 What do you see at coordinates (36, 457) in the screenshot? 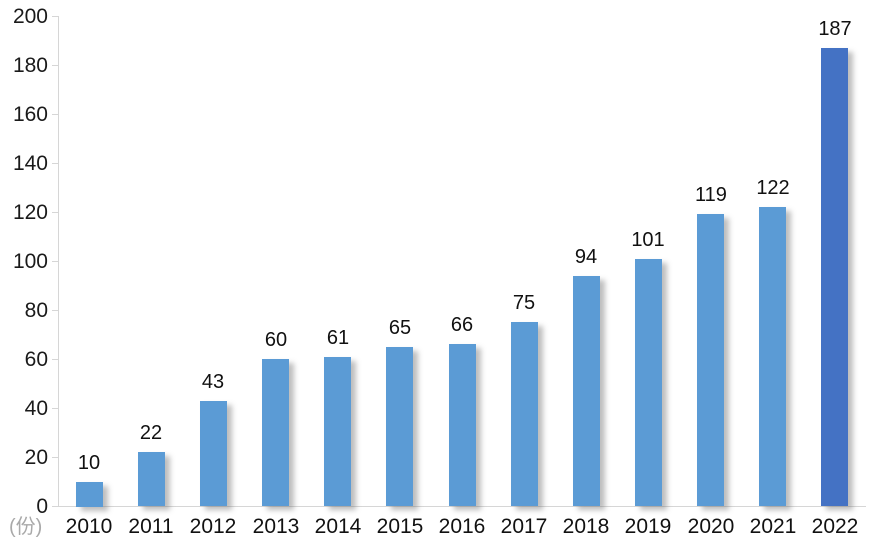
I see `y-axis-tick-label: 20` at bounding box center [36, 457].